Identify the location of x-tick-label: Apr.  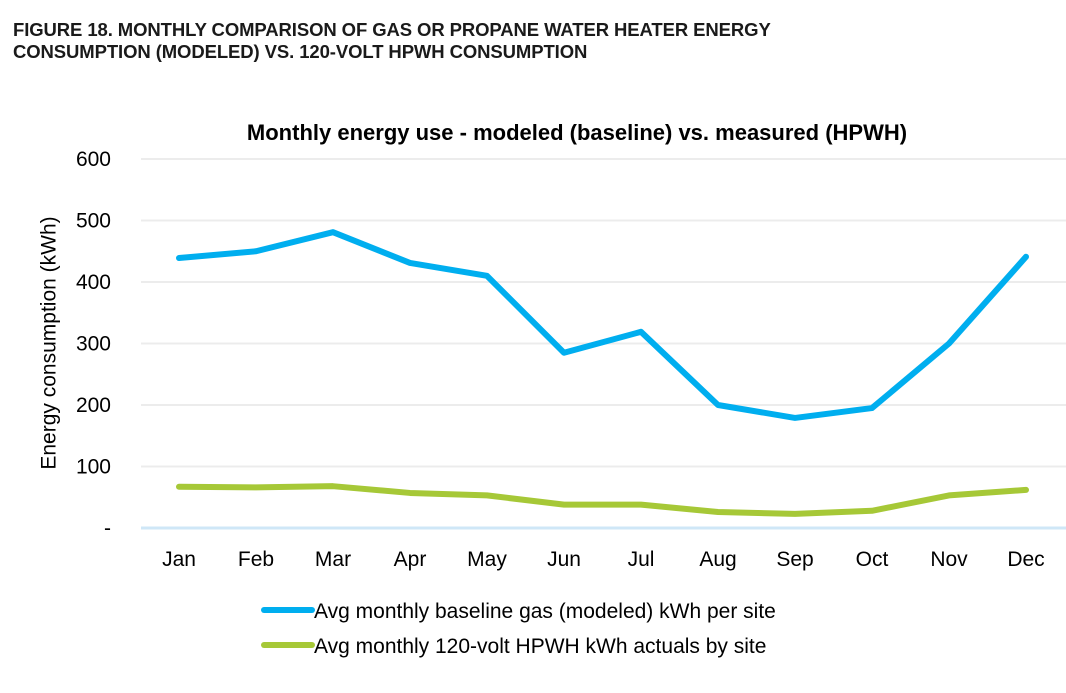
(410, 559).